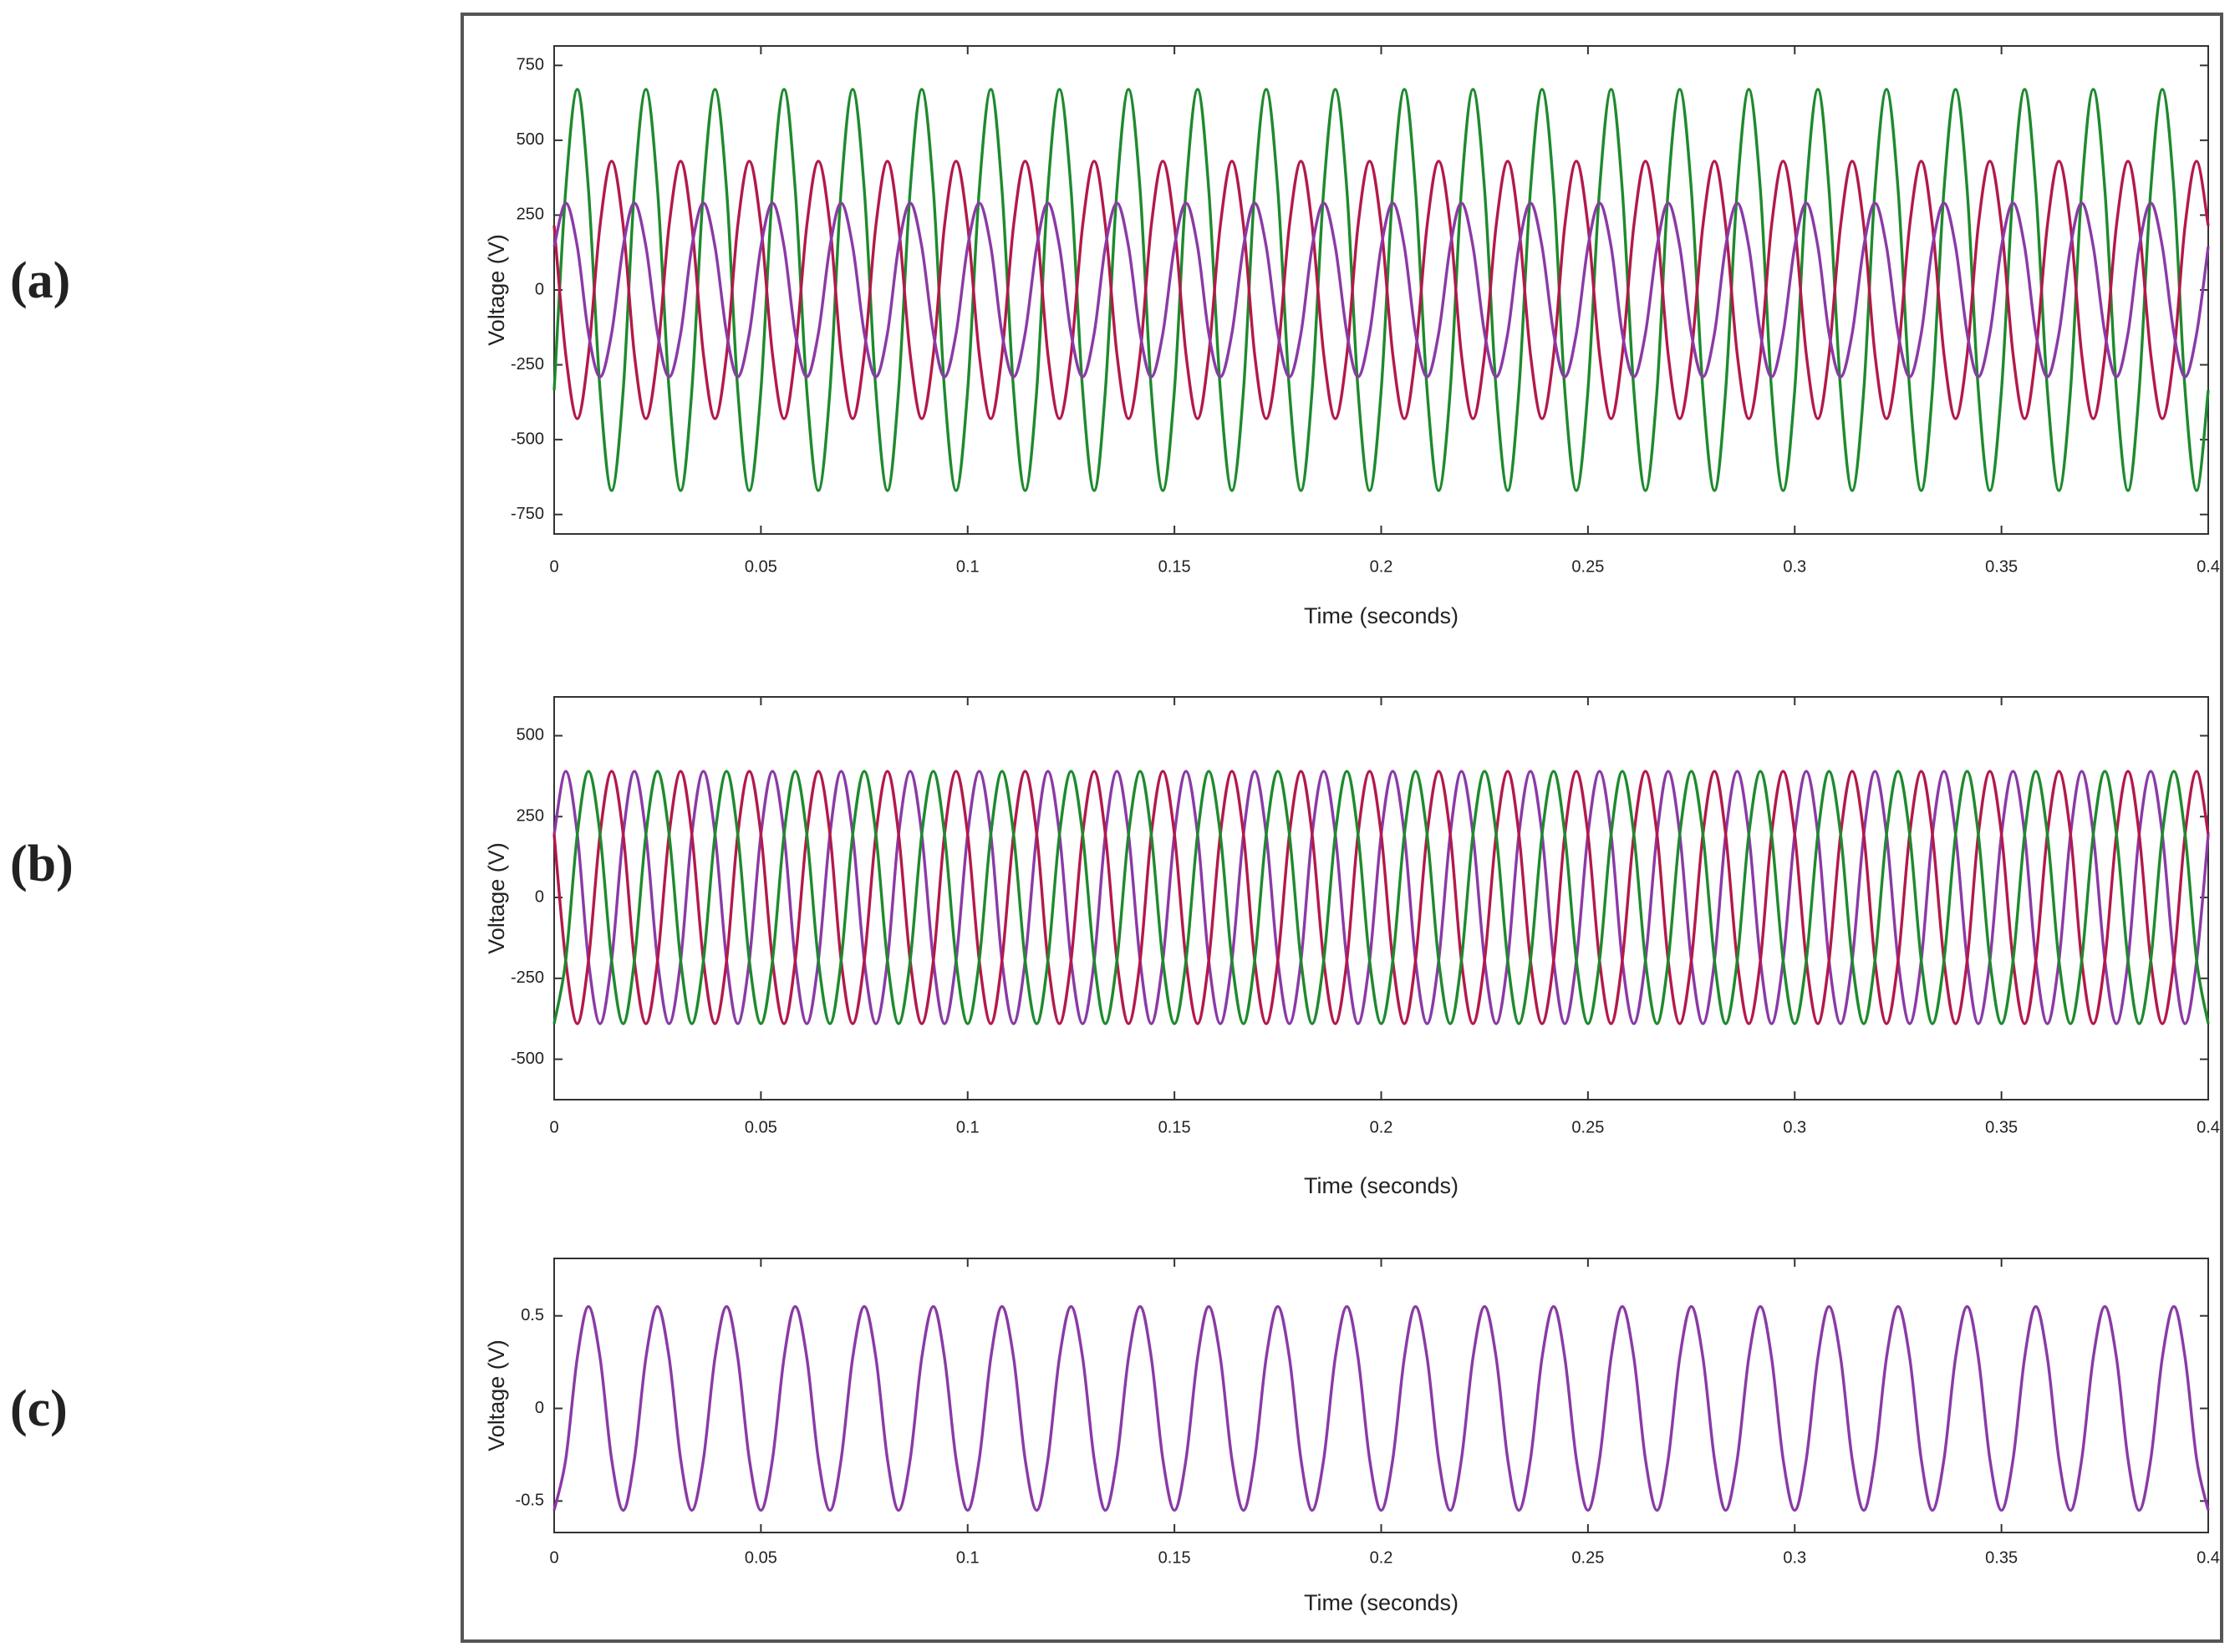 This screenshot has width=2240, height=1652. I want to click on y-tick-label: 0.5, so click(532, 1315).